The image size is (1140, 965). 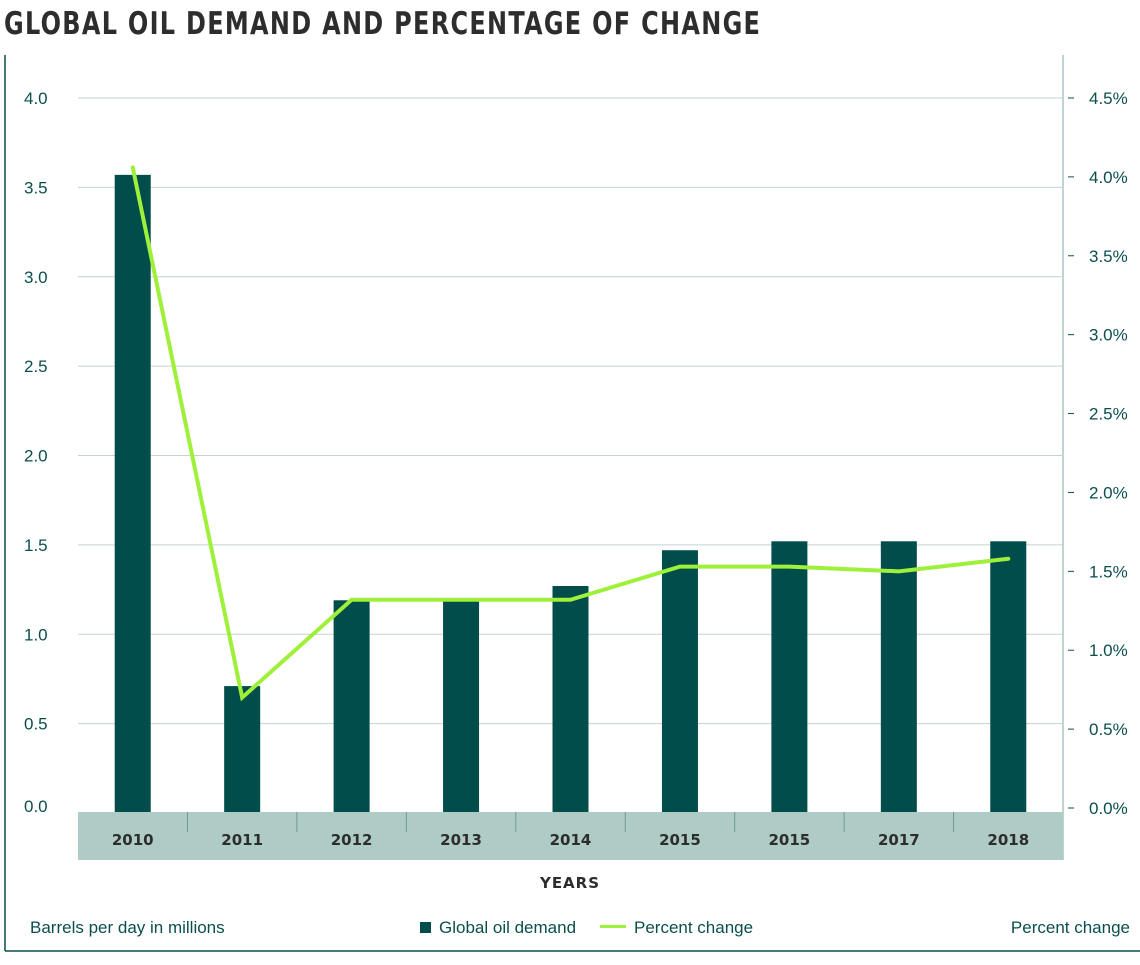 I want to click on legend-item-line: Percent change, so click(x=676, y=928).